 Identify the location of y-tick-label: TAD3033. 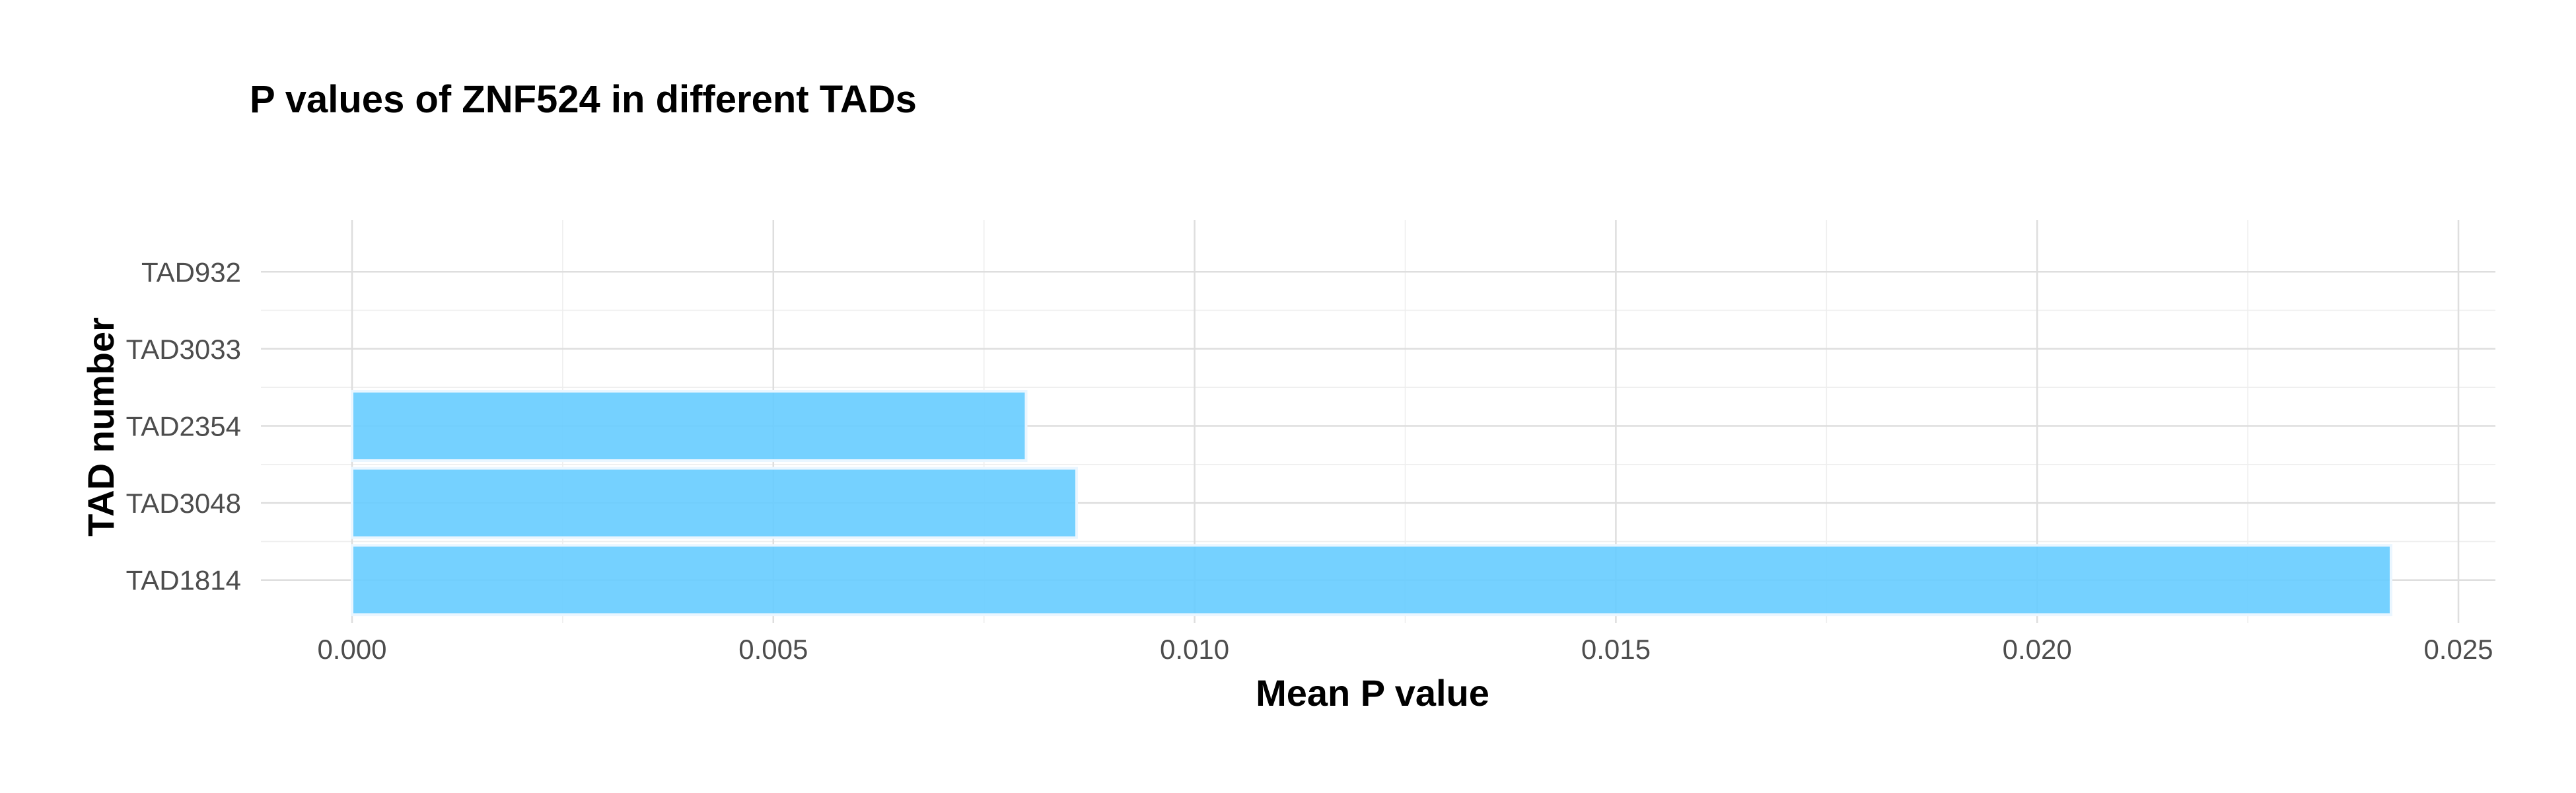
(184, 349).